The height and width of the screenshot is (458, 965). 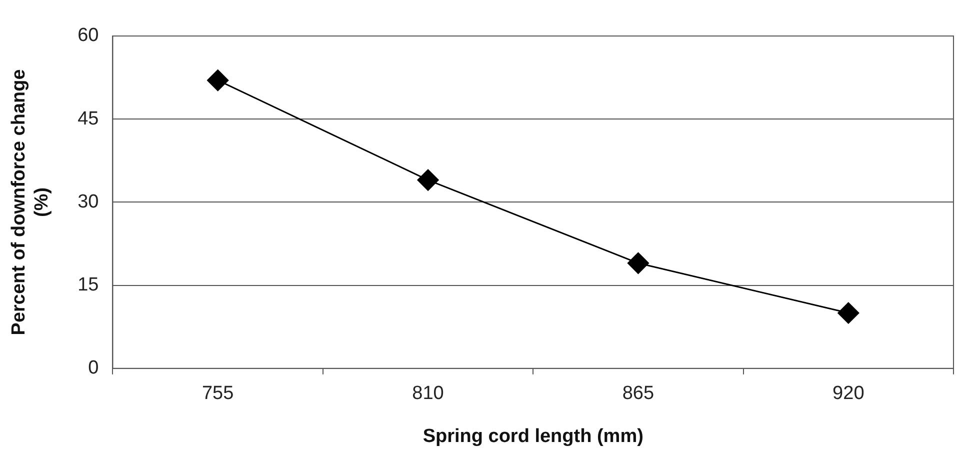 I want to click on x-tick-label: 865, so click(x=638, y=393).